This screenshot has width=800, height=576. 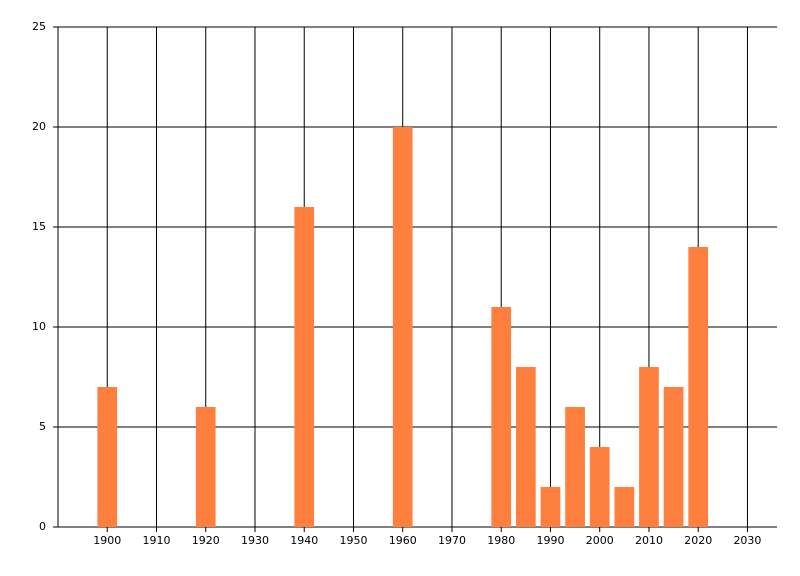 What do you see at coordinates (156, 540) in the screenshot?
I see `x-tick-label: 1910` at bounding box center [156, 540].